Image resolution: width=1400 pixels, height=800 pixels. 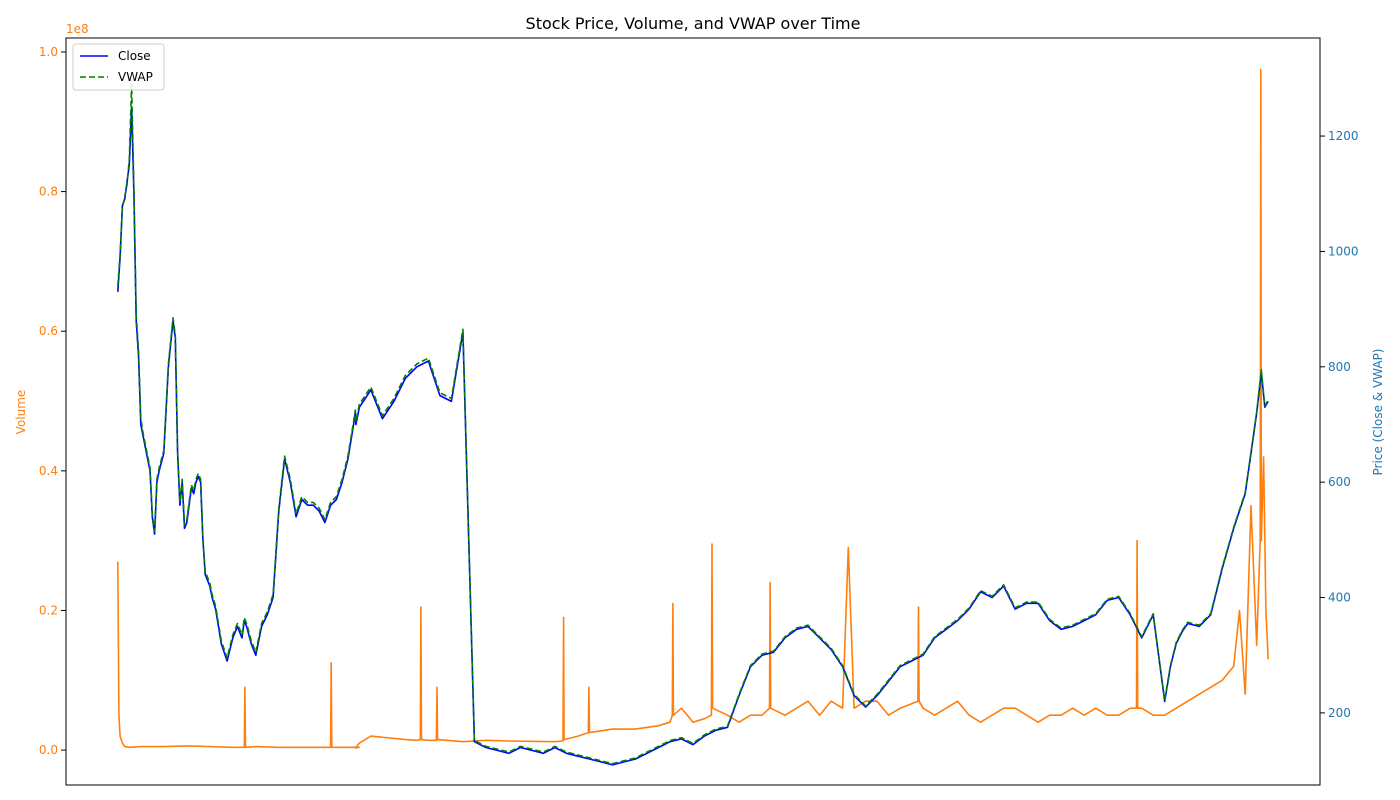 What do you see at coordinates (52, 401) in the screenshot?
I see `left-axis: 0.0 0.2 0.4 0.6 0.8 1.0` at bounding box center [52, 401].